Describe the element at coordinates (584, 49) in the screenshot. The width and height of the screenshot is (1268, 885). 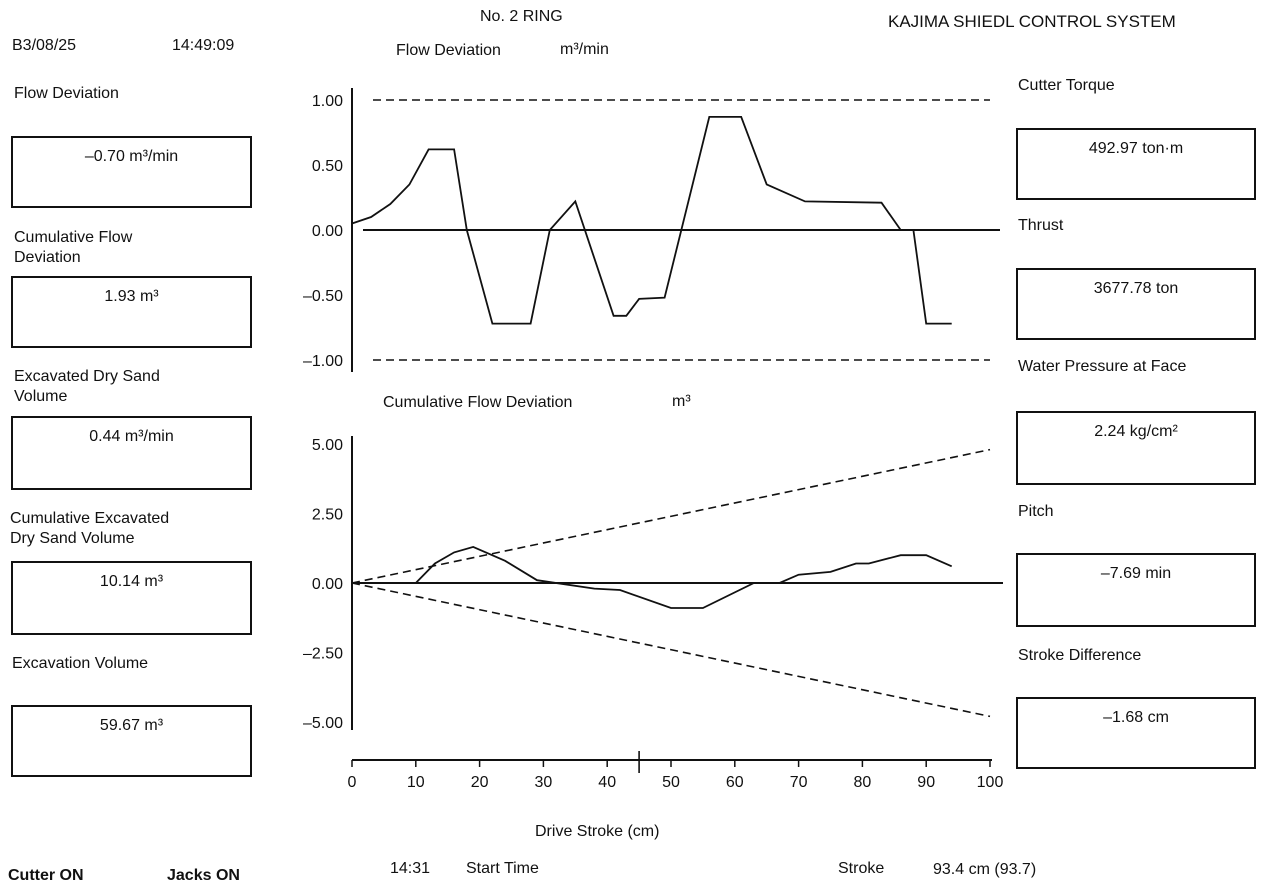
I see `flow-chart-unit: m³/min` at that location.